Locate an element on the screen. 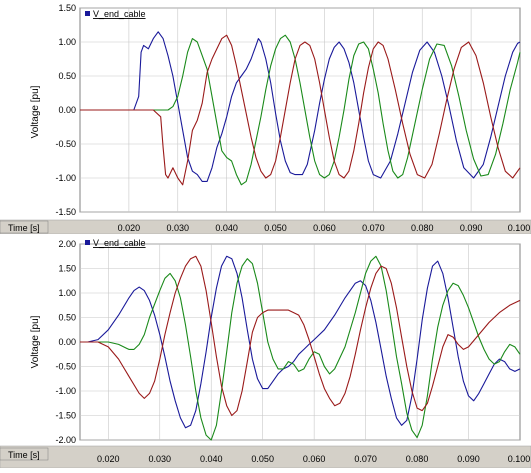  top-legend-swatch is located at coordinates (87, 13).